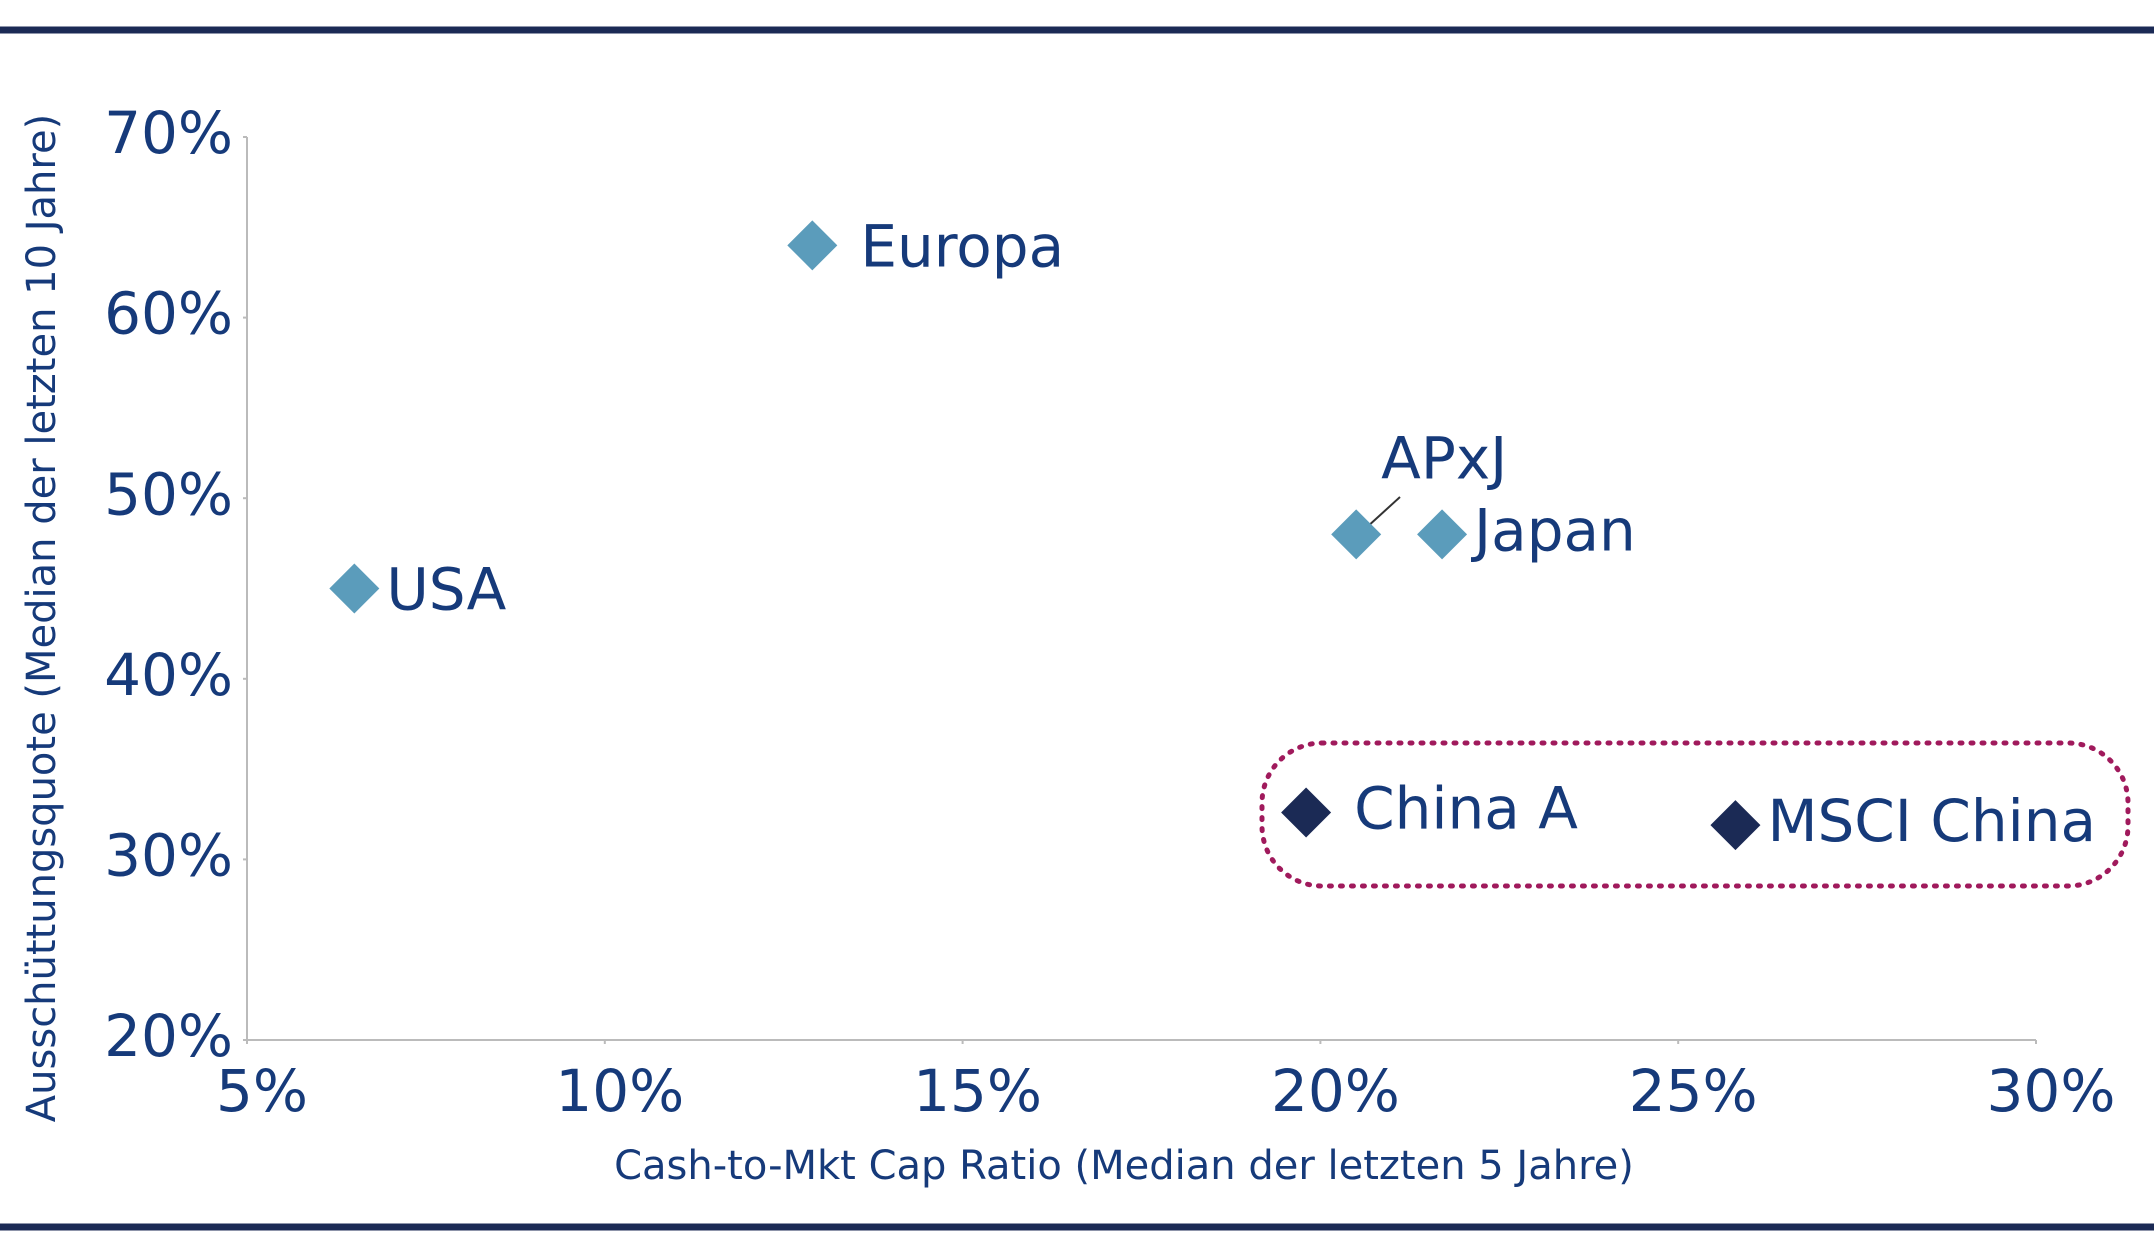 This screenshot has height=1250, width=2154. What do you see at coordinates (1931, 821) in the screenshot?
I see `point-label: MSCI China` at bounding box center [1931, 821].